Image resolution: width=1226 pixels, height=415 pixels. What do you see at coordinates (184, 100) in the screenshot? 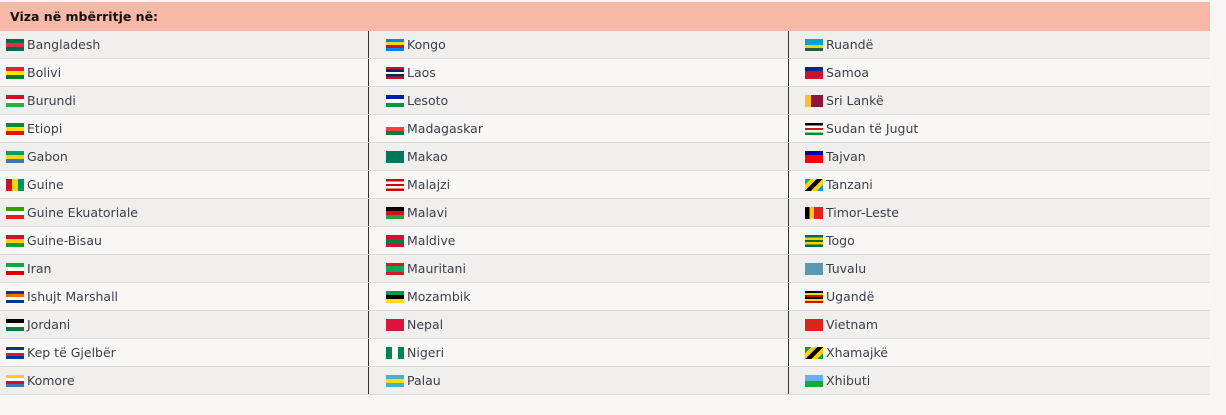
I see `country-cell: Burundi` at bounding box center [184, 100].